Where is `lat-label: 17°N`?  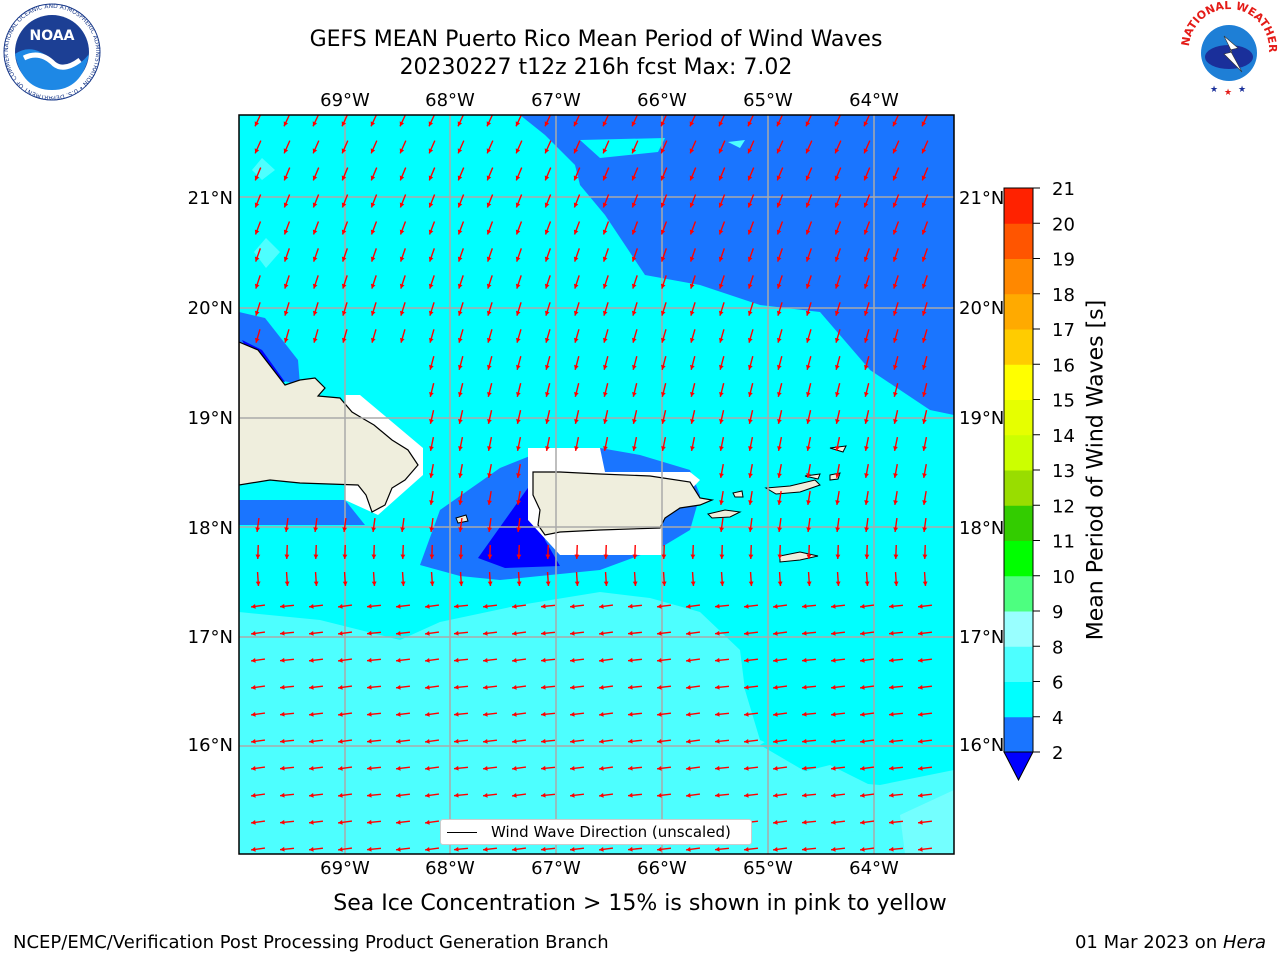 lat-label: 17°N is located at coordinates (981, 637).